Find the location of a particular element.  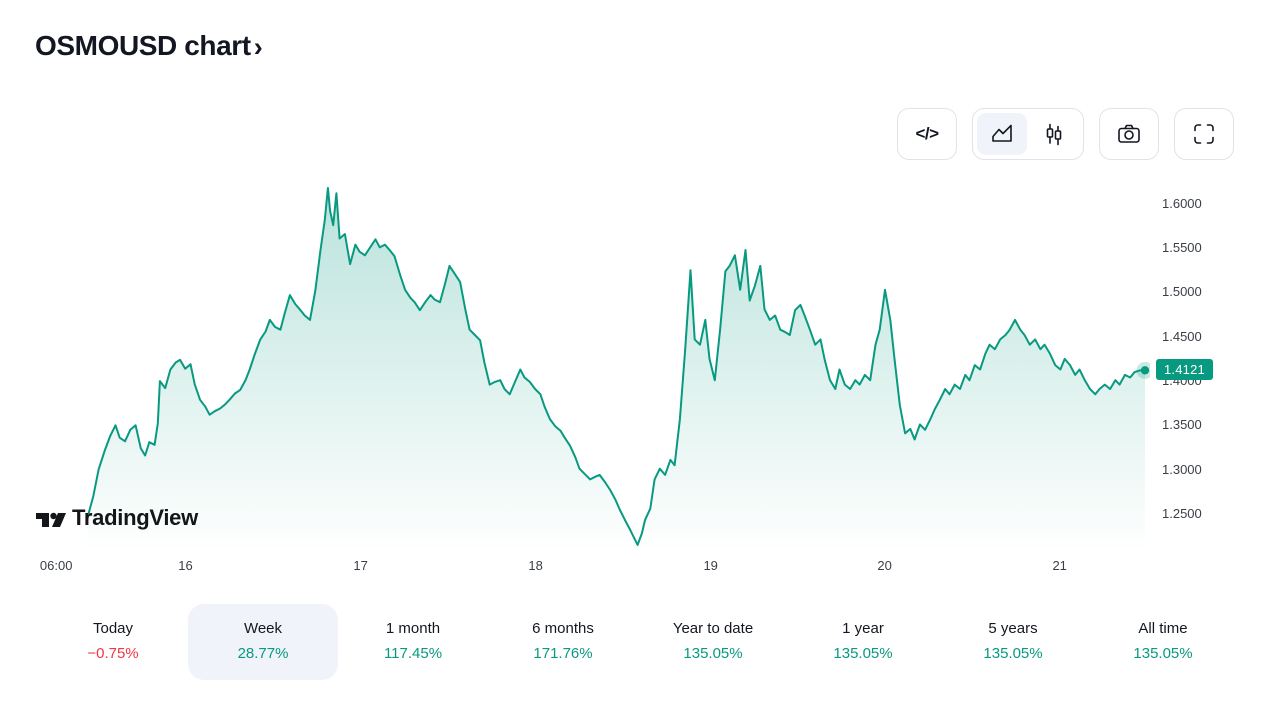

fullscreen-icon is located at coordinates (1204, 134).